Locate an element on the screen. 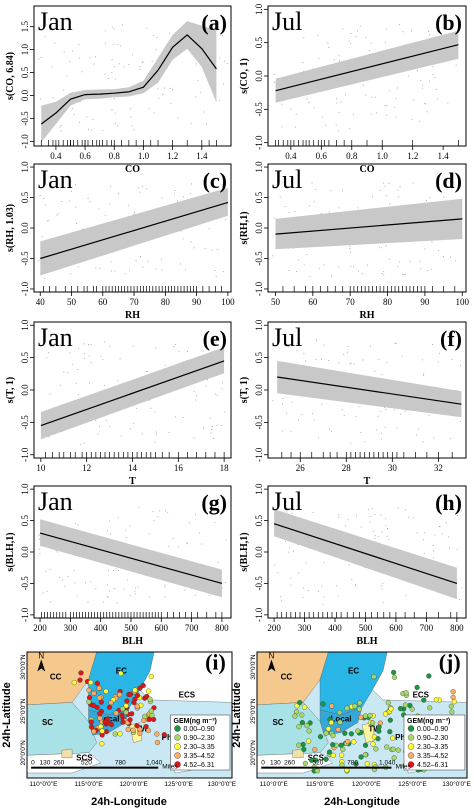  y-tick-label: -1.0 is located at coordinates (259, 288).